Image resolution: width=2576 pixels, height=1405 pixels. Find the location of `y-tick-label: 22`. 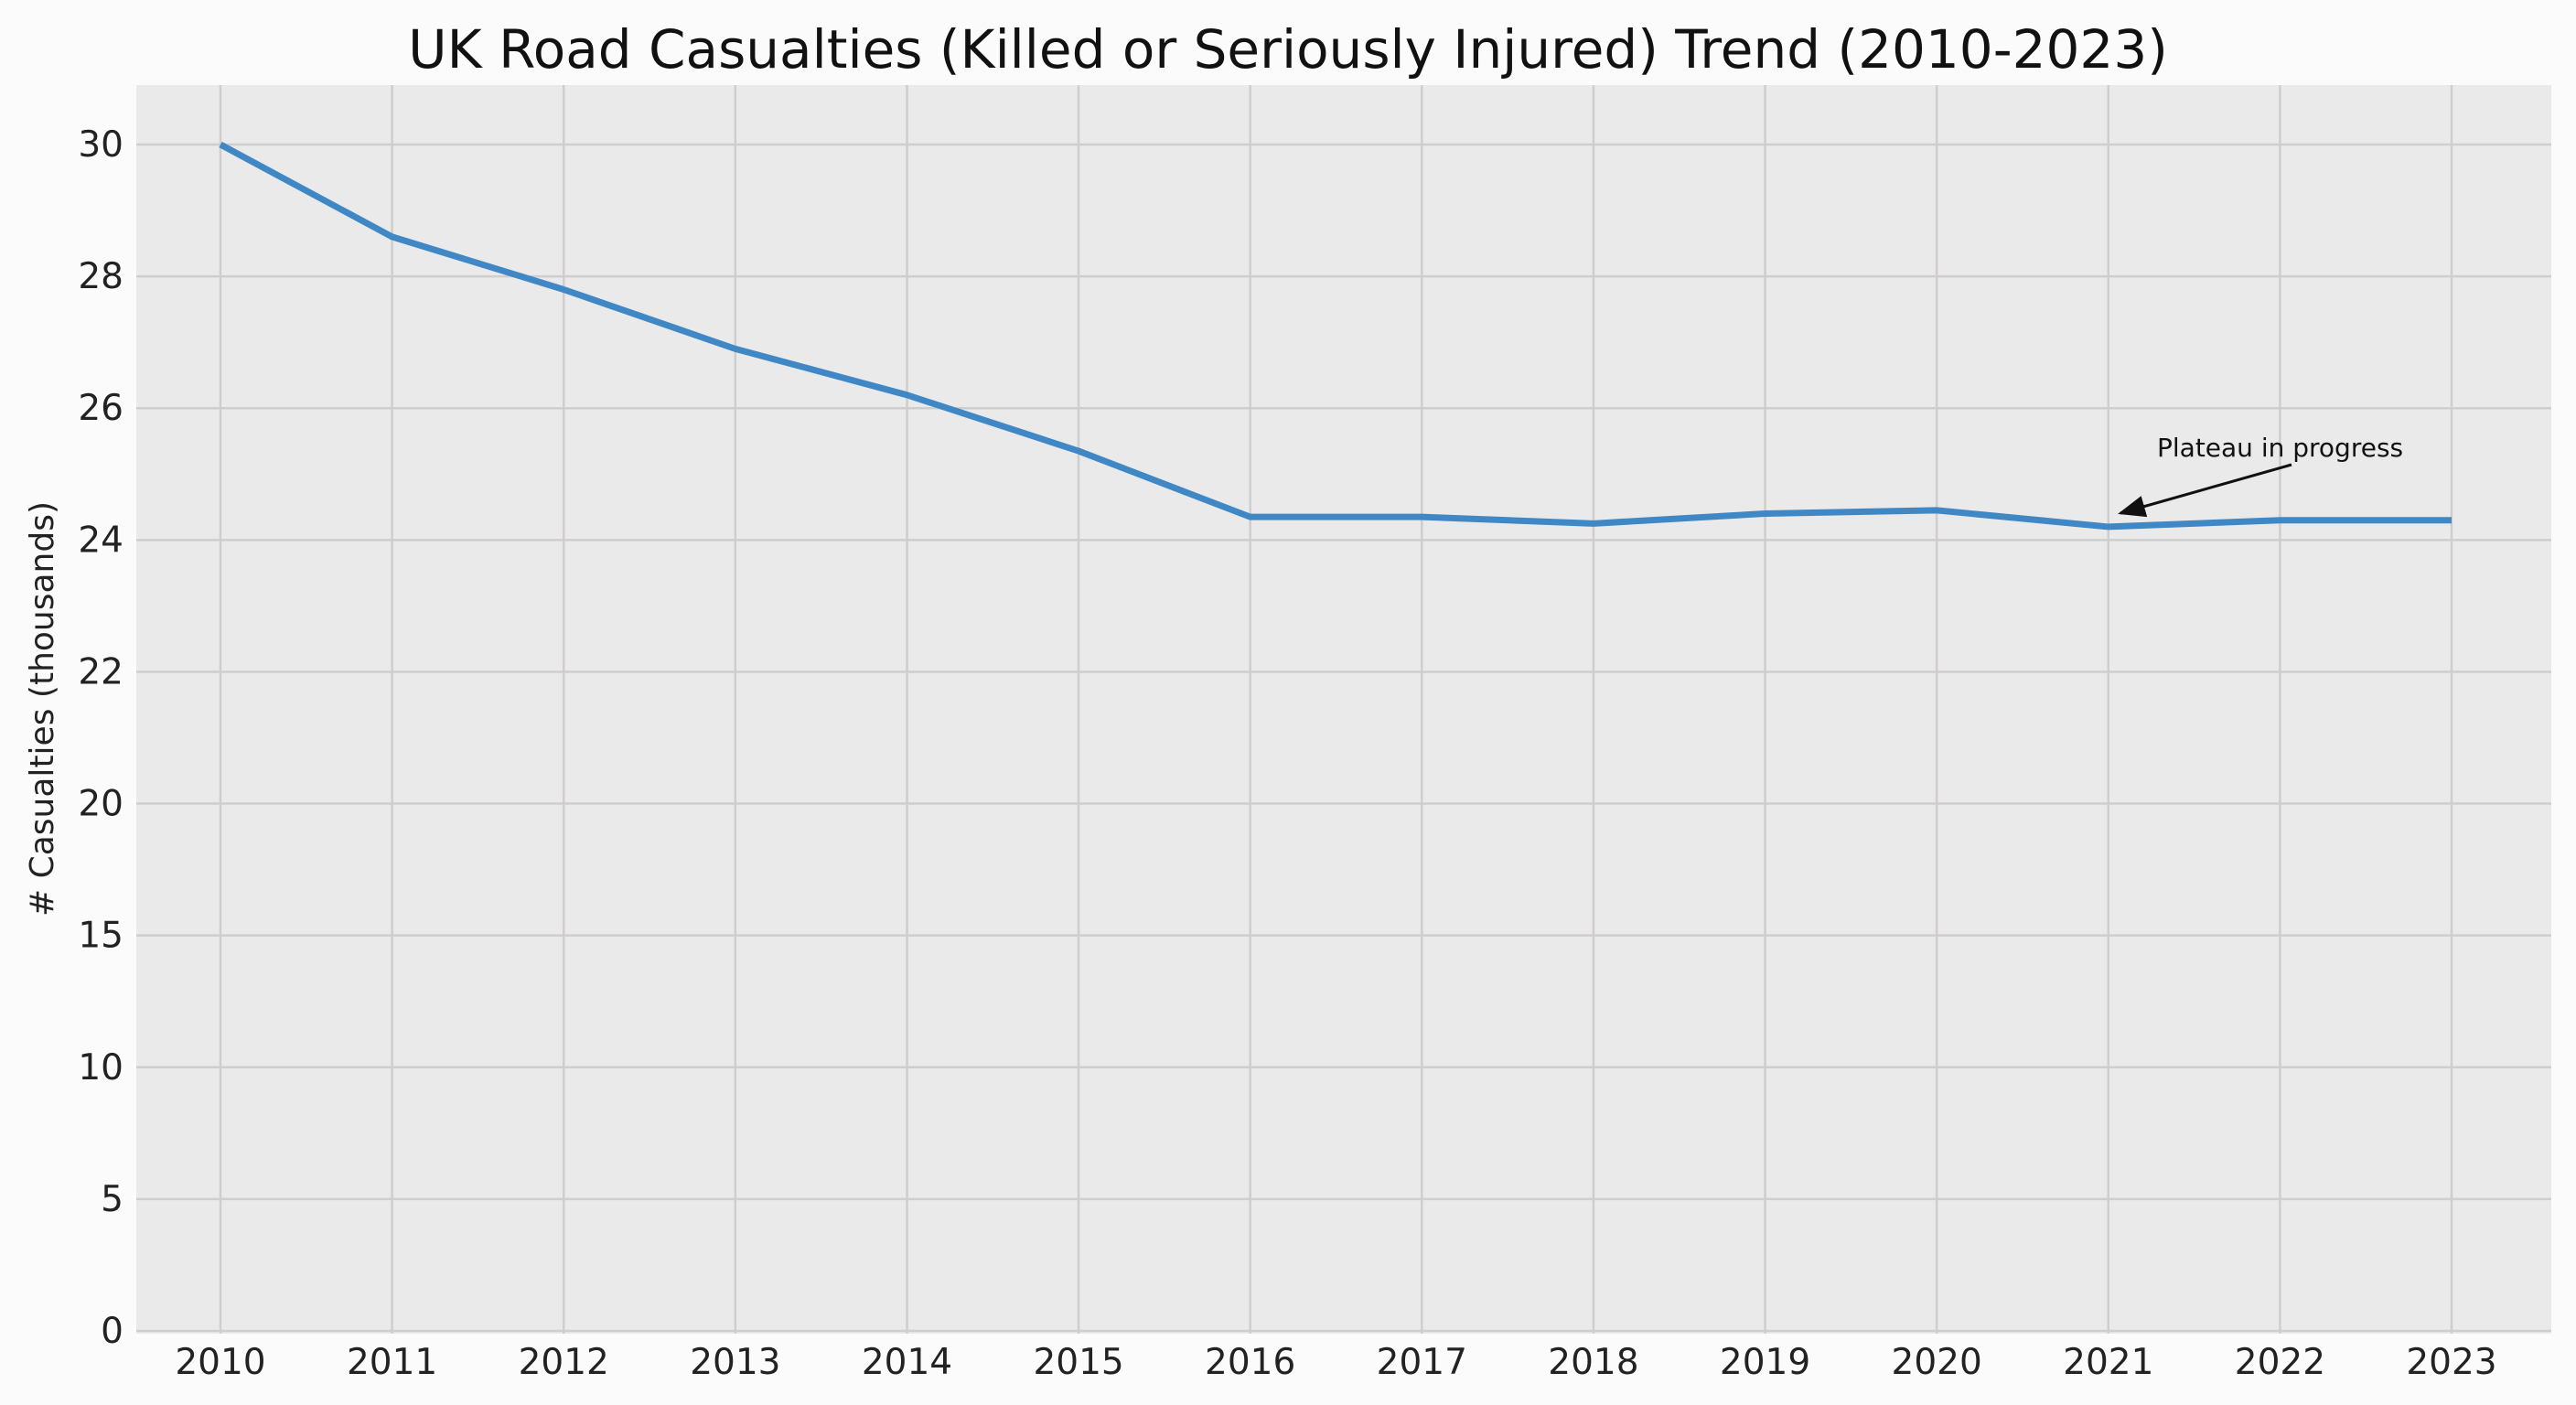

y-tick-label: 22 is located at coordinates (101, 672).